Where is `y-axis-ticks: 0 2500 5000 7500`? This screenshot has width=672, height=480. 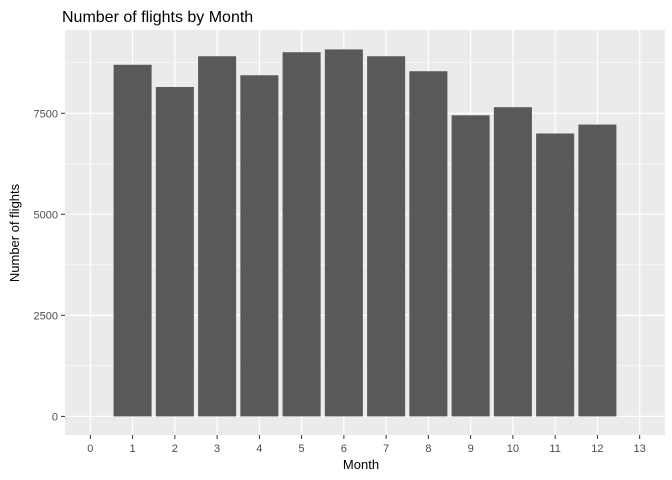 y-axis-ticks: 0 2500 5000 7500 is located at coordinates (49, 265).